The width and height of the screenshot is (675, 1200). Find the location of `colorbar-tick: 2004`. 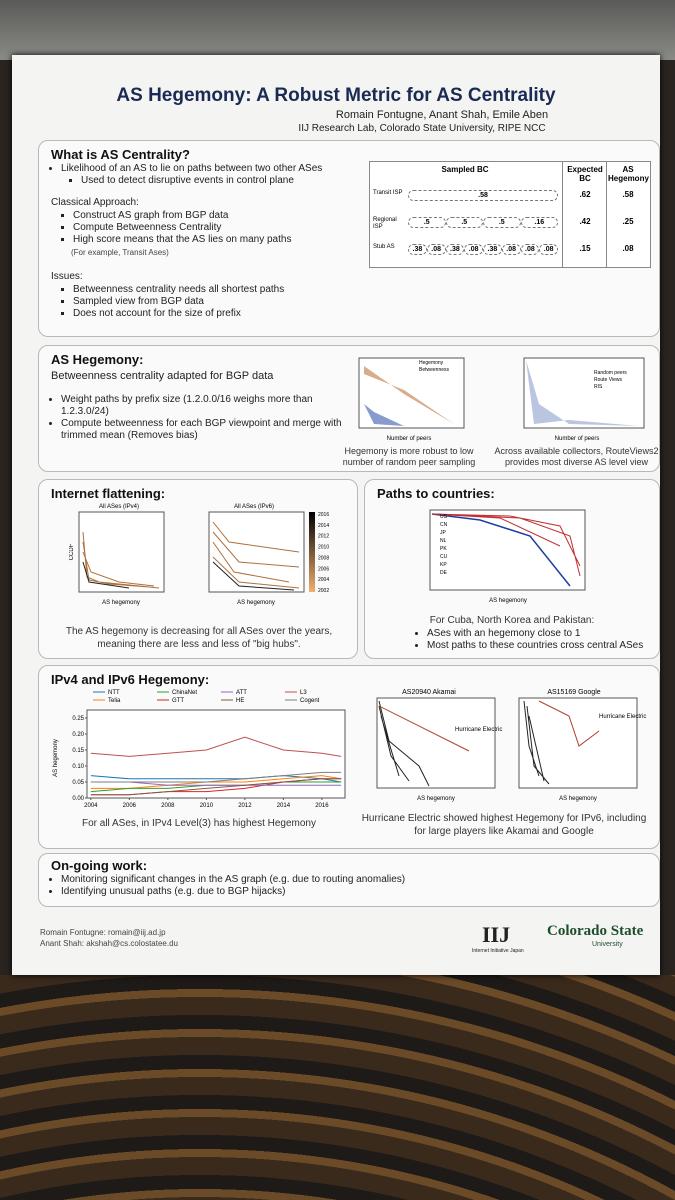

colorbar-tick: 2004 is located at coordinates (323, 580).